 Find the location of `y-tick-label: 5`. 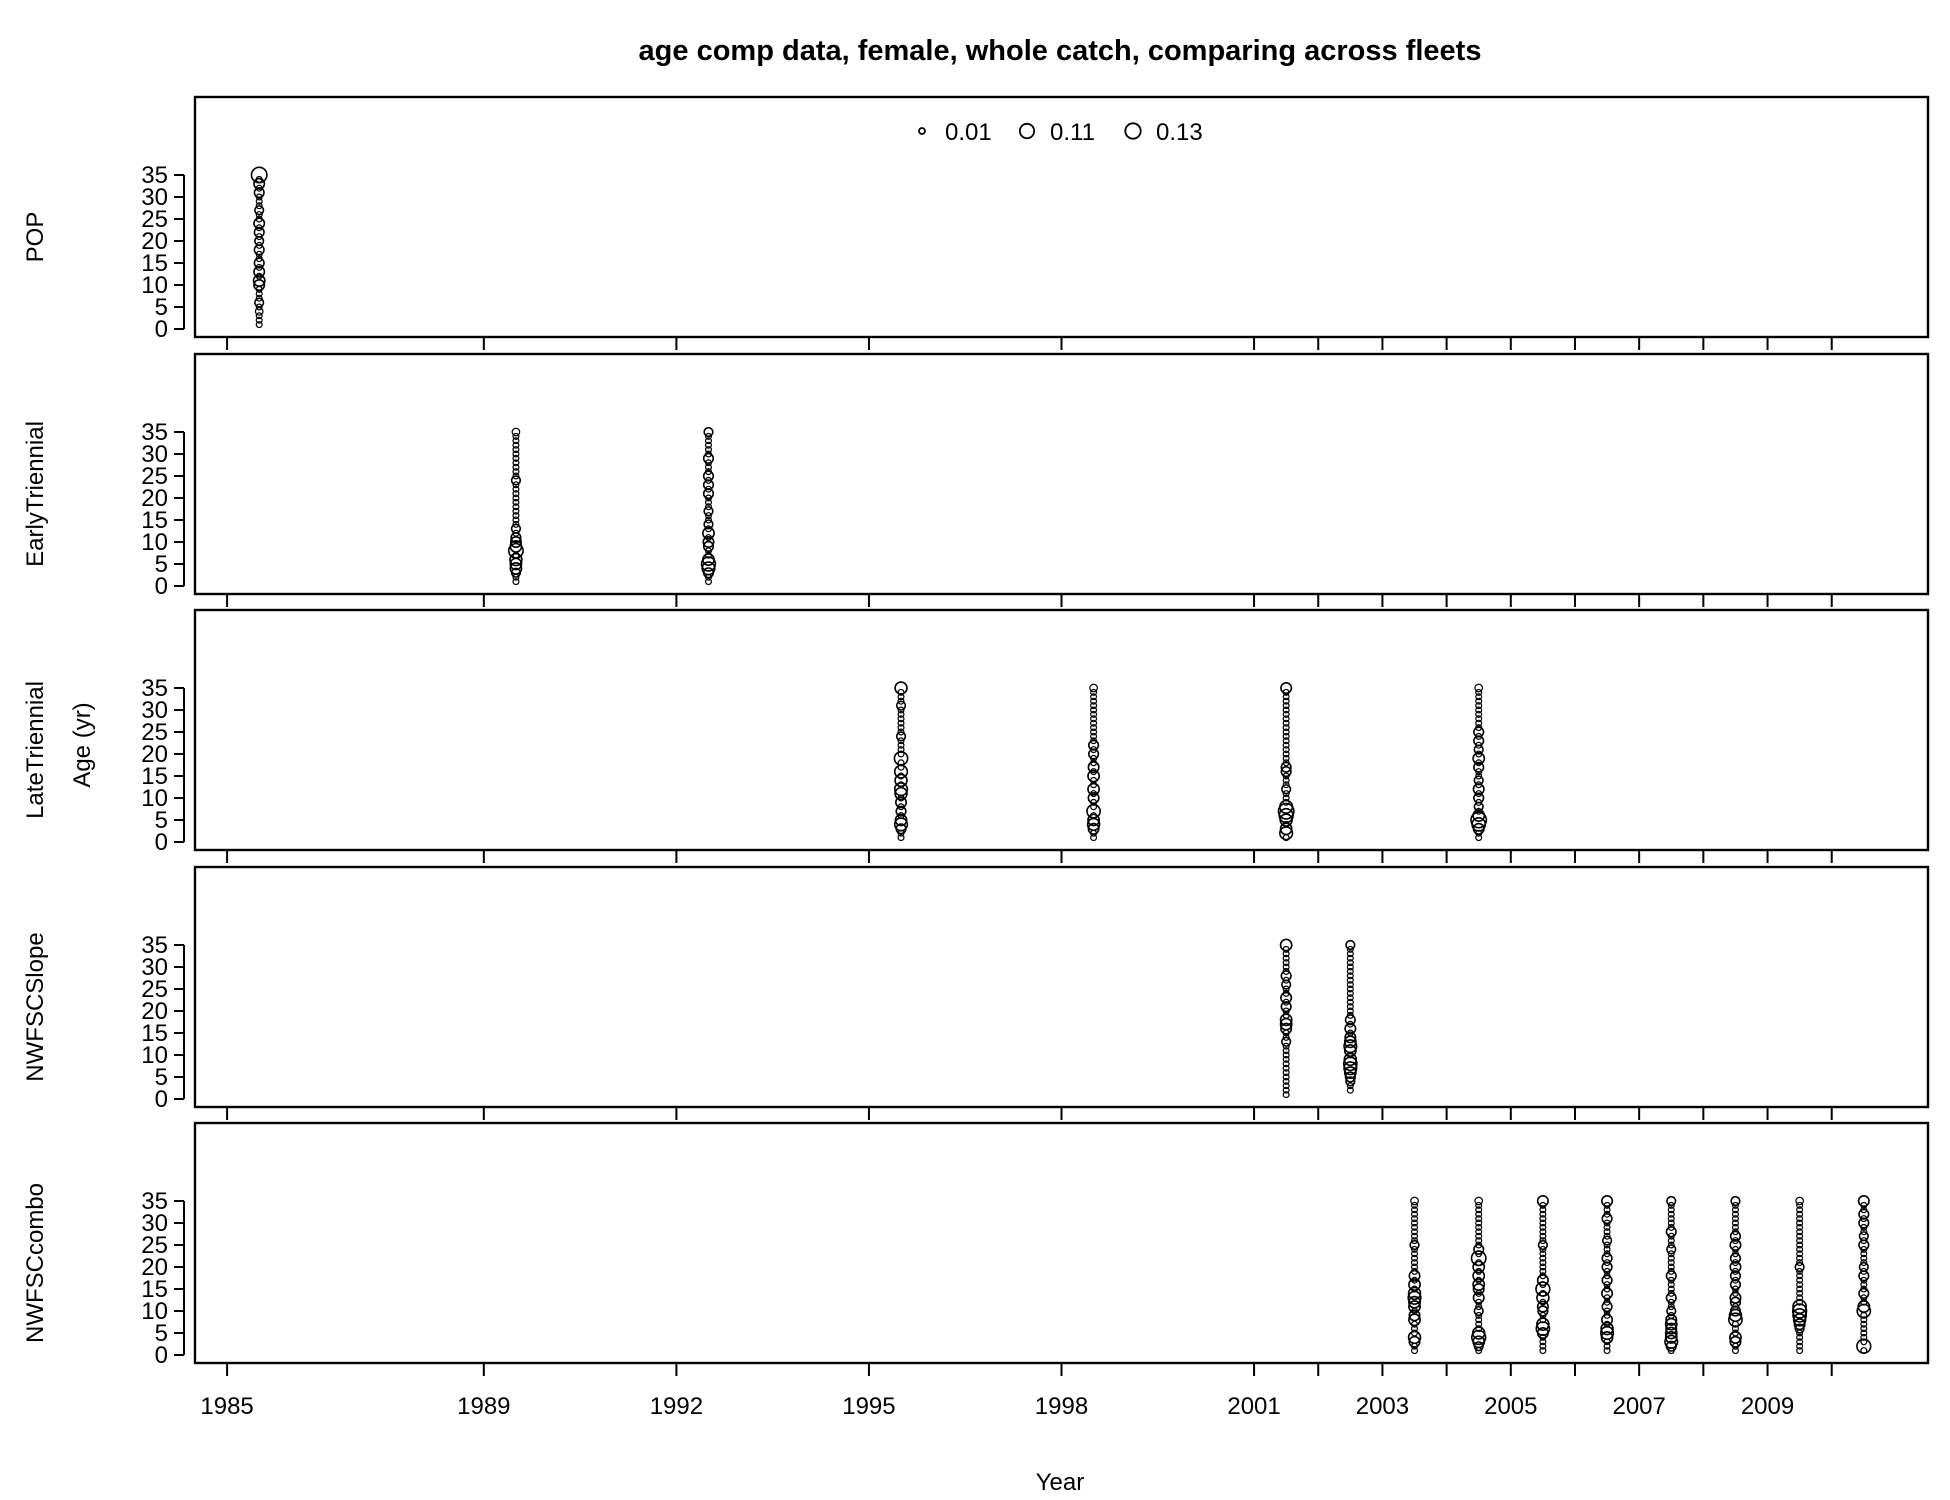

y-tick-label: 5 is located at coordinates (161, 1333).